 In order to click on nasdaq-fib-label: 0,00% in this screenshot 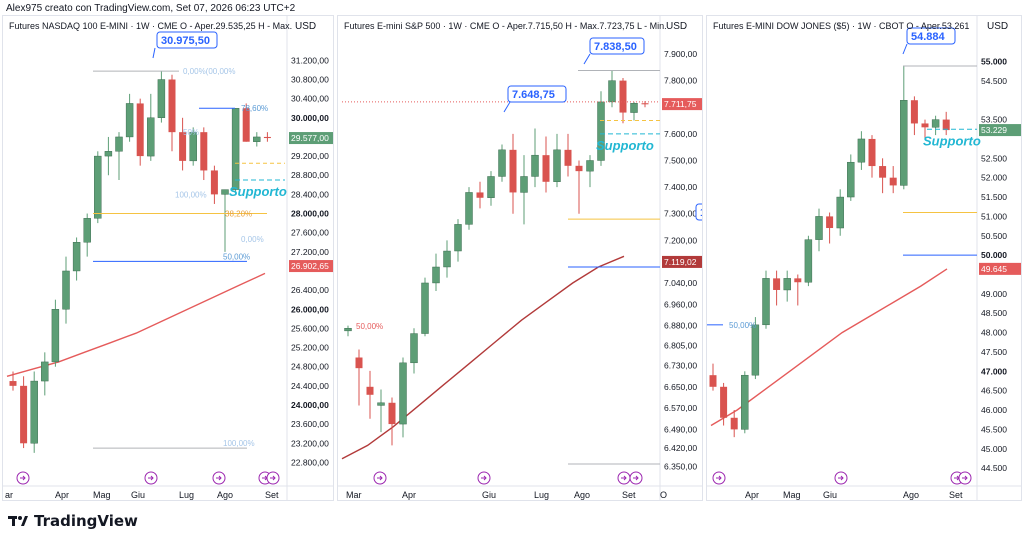, I will do `click(252, 239)`.